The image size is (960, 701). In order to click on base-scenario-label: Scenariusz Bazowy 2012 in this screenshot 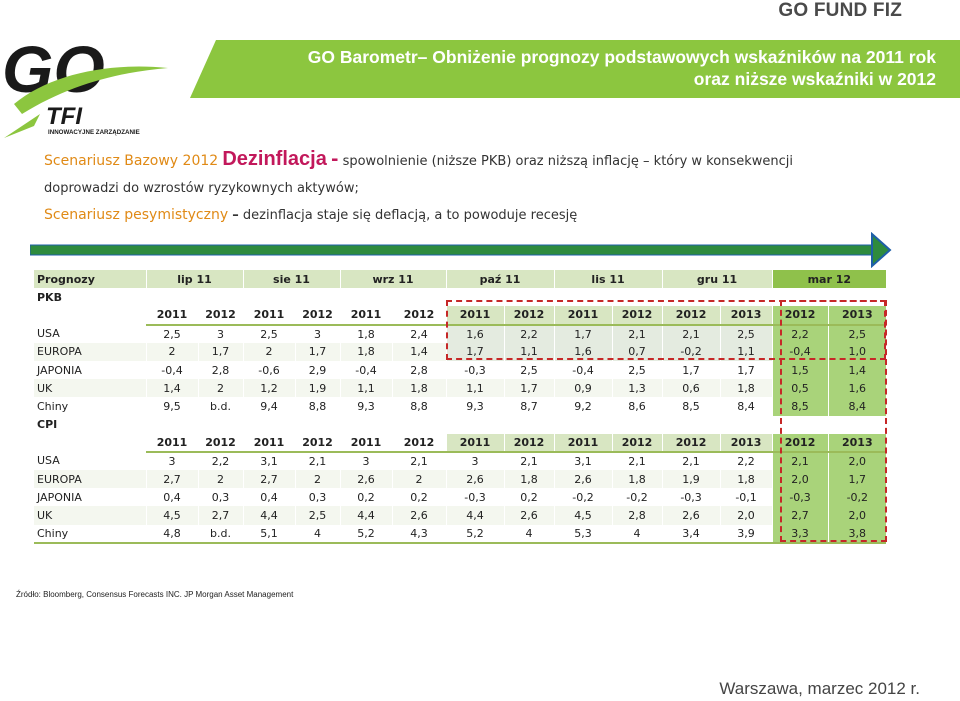, I will do `click(131, 161)`.